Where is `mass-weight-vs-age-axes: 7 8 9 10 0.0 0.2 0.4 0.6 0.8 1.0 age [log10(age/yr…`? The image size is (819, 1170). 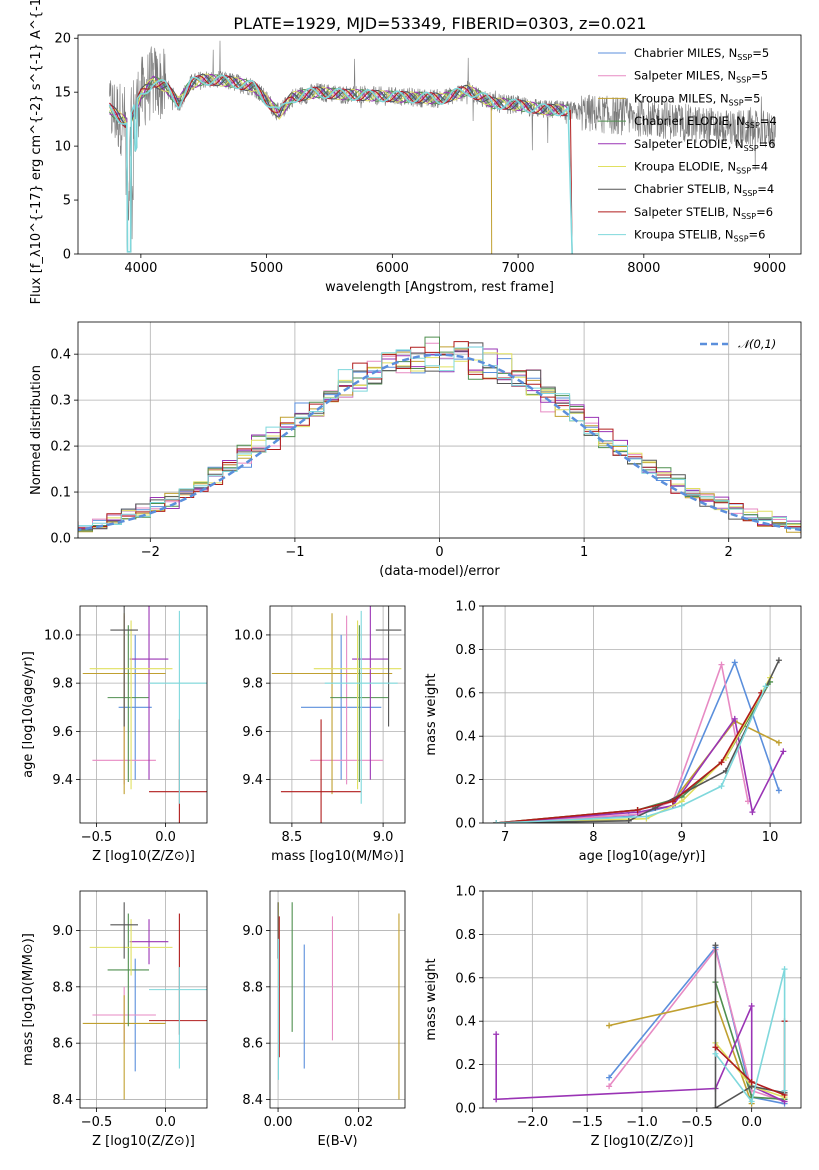 mass-weight-vs-age-axes: 7 8 9 10 0.0 0.2 0.4 0.6 0.8 1.0 age [log10(age/yr… is located at coordinates (613, 732).